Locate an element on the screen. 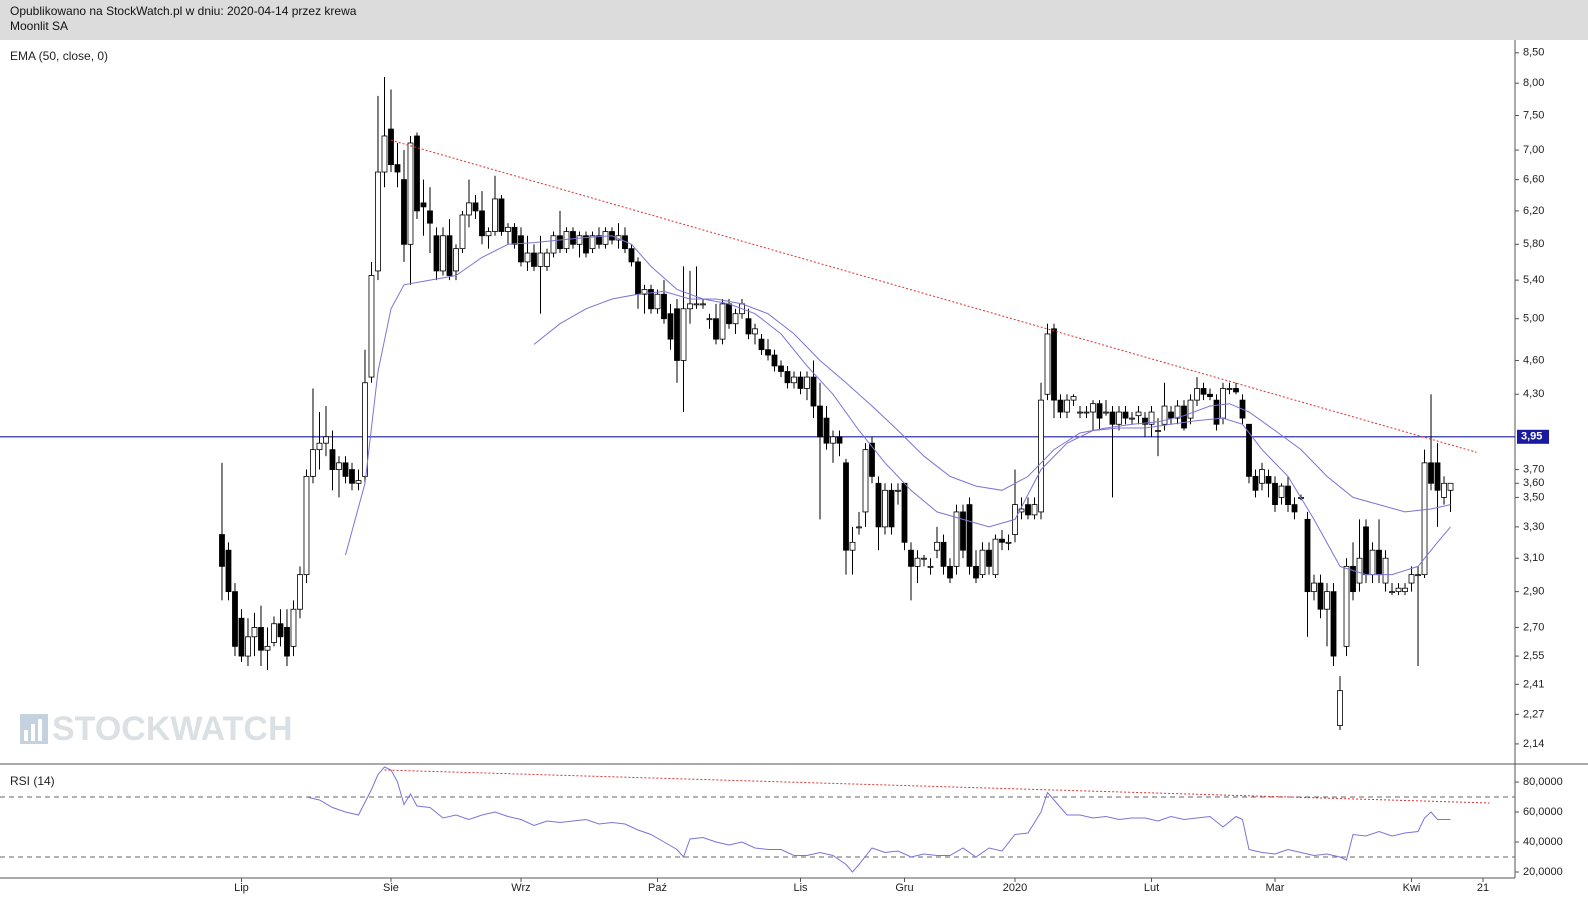 This screenshot has width=1588, height=906. x-tick-label: 2020 is located at coordinates (1015, 888).